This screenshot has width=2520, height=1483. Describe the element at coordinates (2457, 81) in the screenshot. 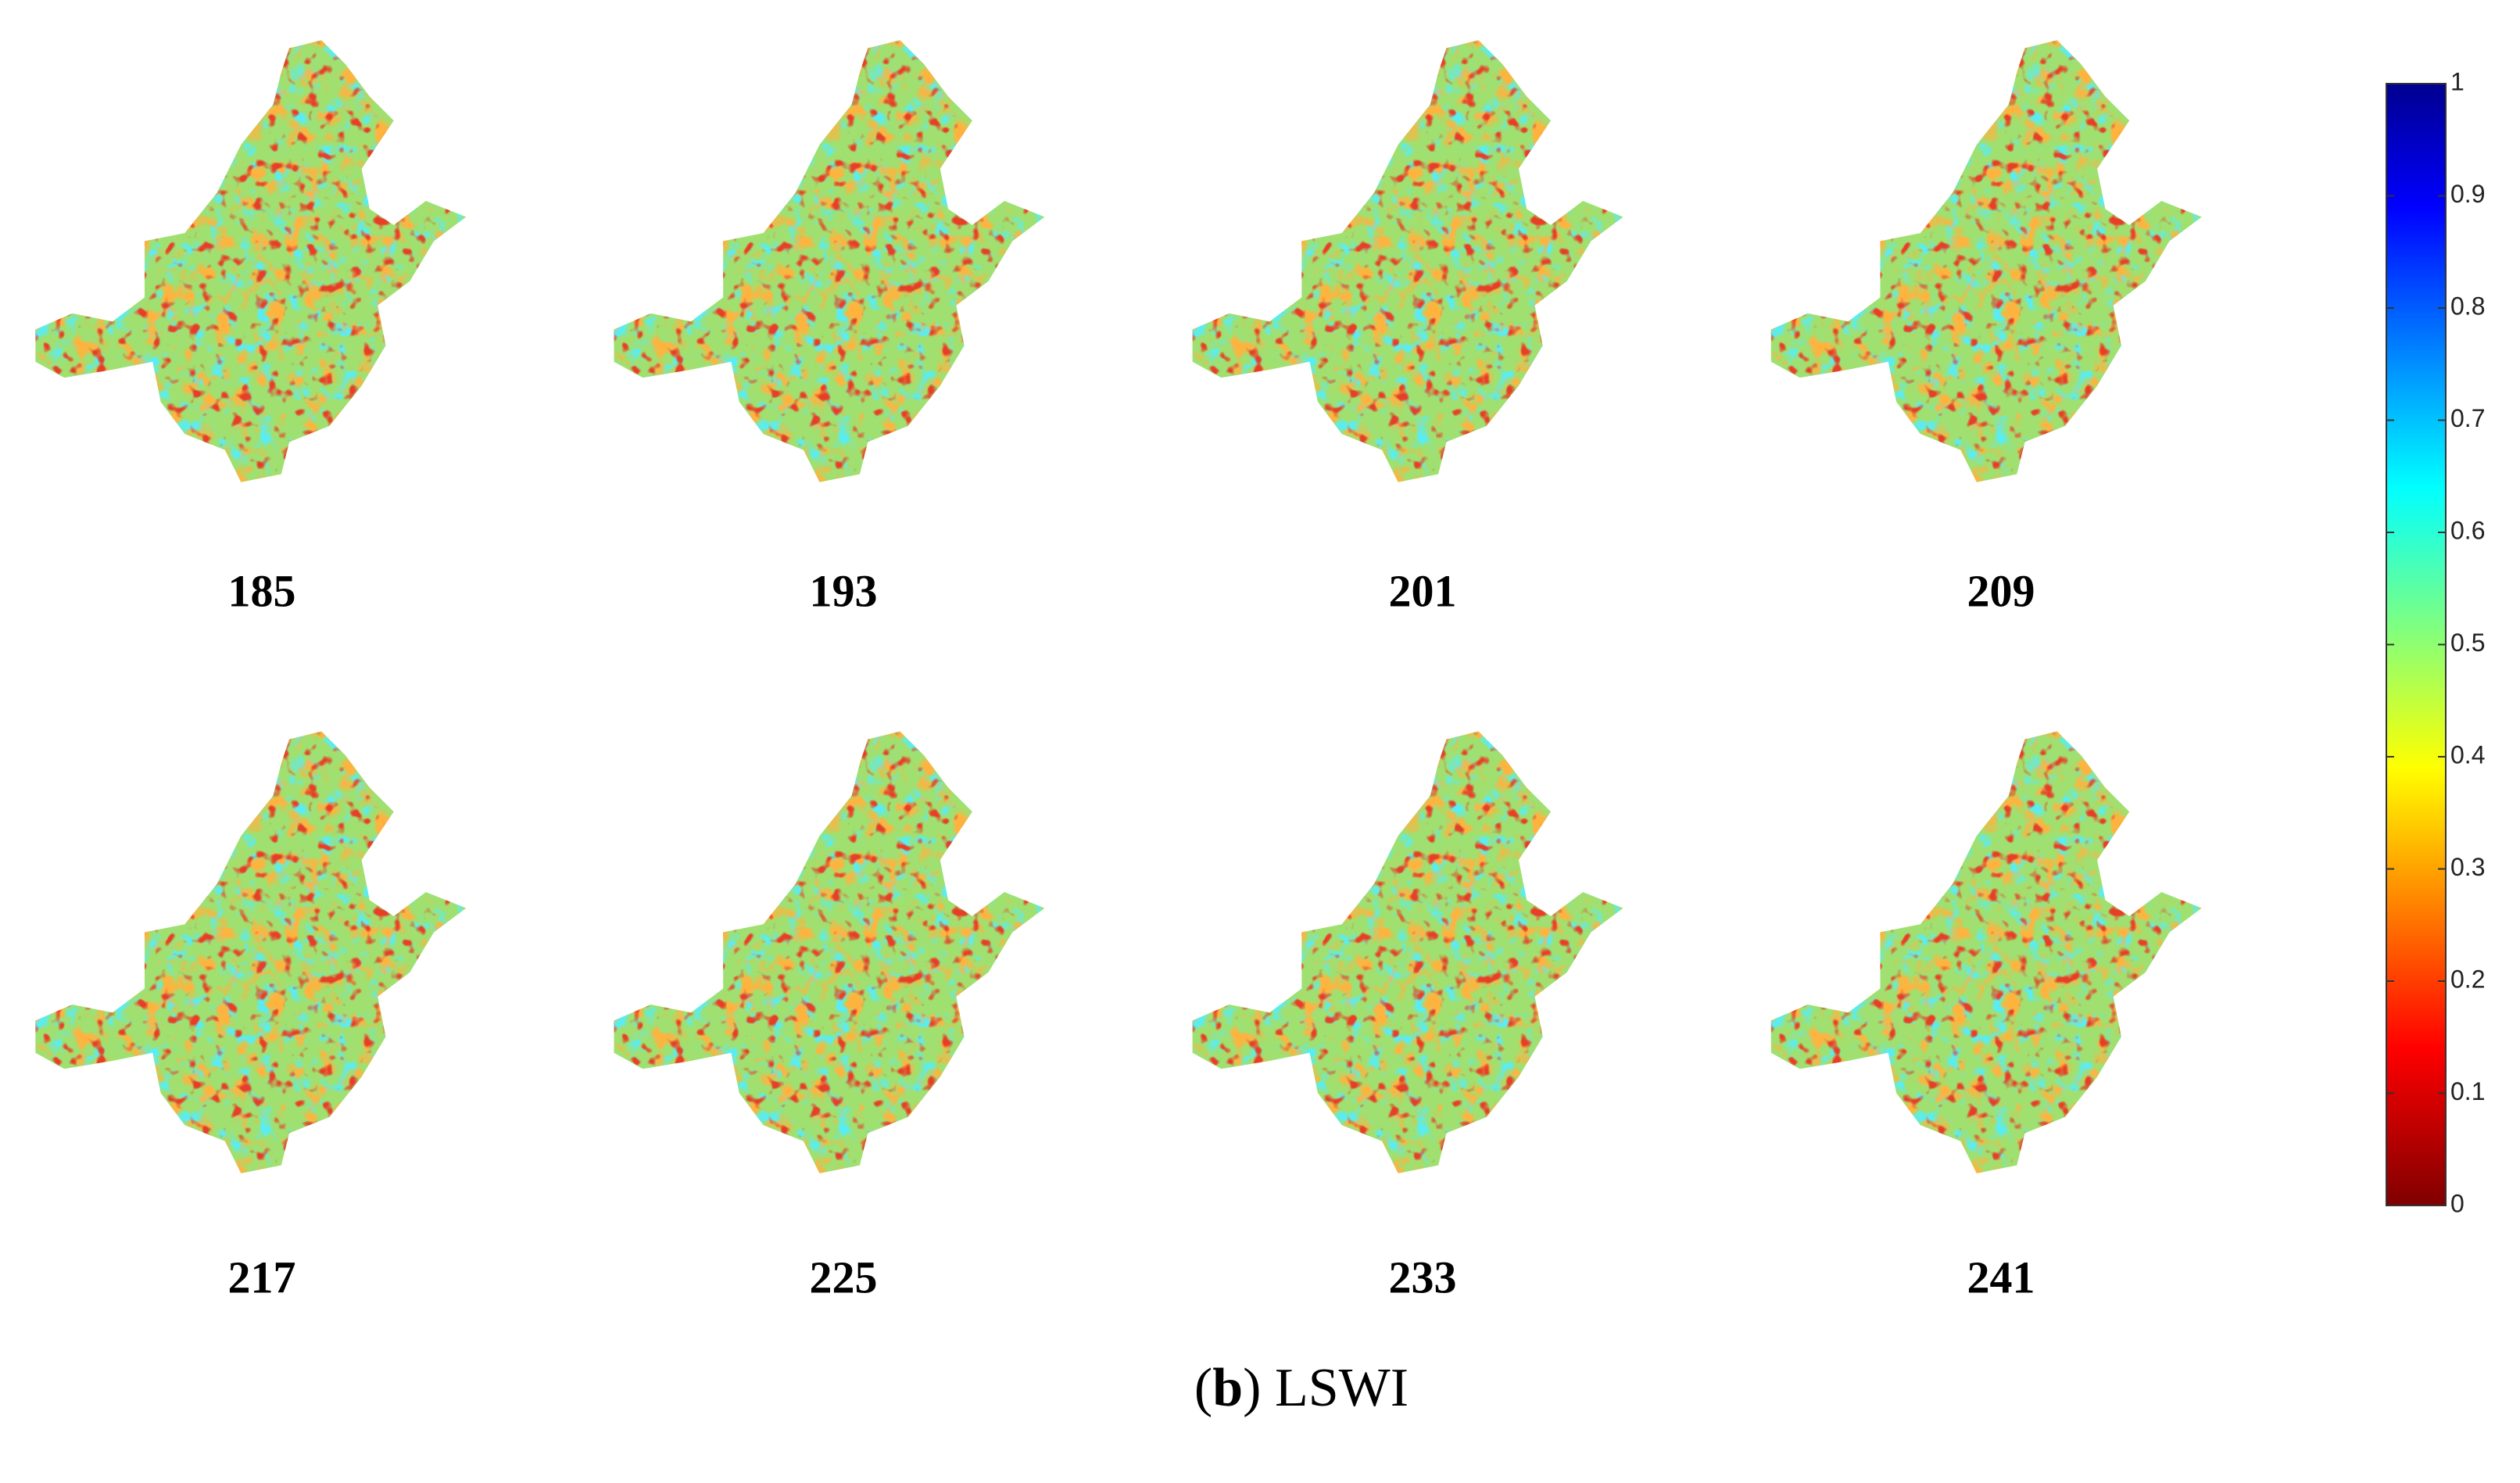

I see `tick-label: 1` at that location.